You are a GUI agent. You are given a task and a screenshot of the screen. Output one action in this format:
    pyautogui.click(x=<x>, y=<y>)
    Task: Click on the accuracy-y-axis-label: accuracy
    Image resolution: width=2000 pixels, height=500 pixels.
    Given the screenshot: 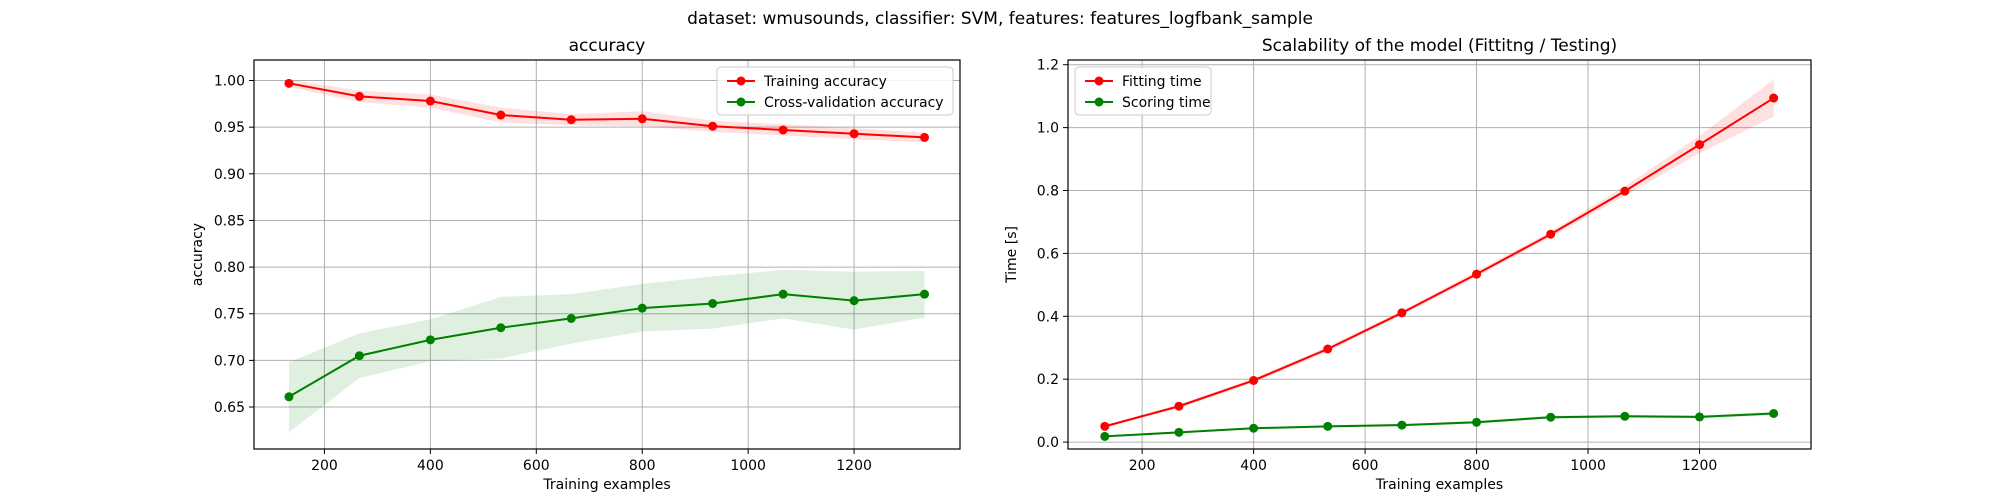 What is the action you would take?
    pyautogui.click(x=198, y=254)
    